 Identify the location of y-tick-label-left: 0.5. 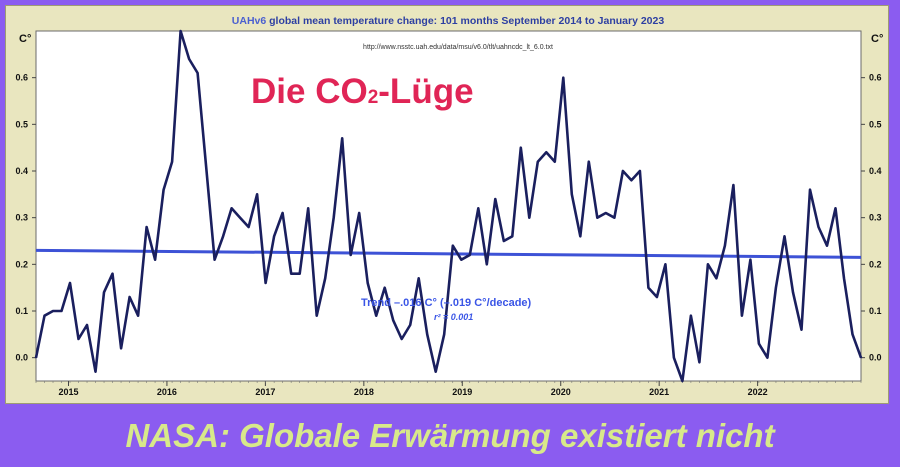
(21, 124).